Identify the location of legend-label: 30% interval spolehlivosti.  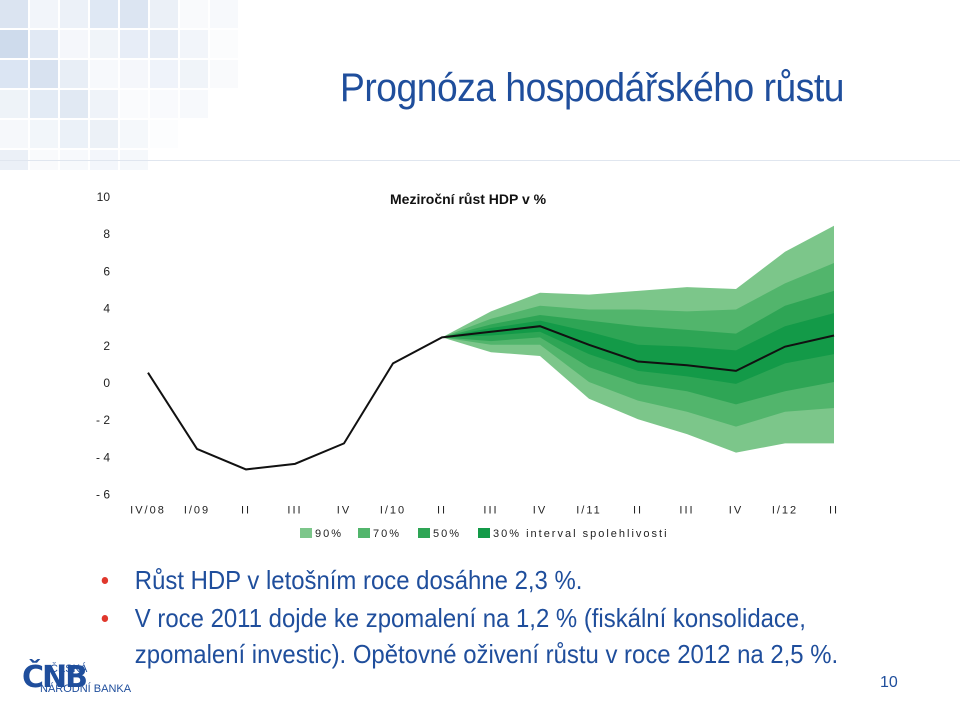
(581, 534).